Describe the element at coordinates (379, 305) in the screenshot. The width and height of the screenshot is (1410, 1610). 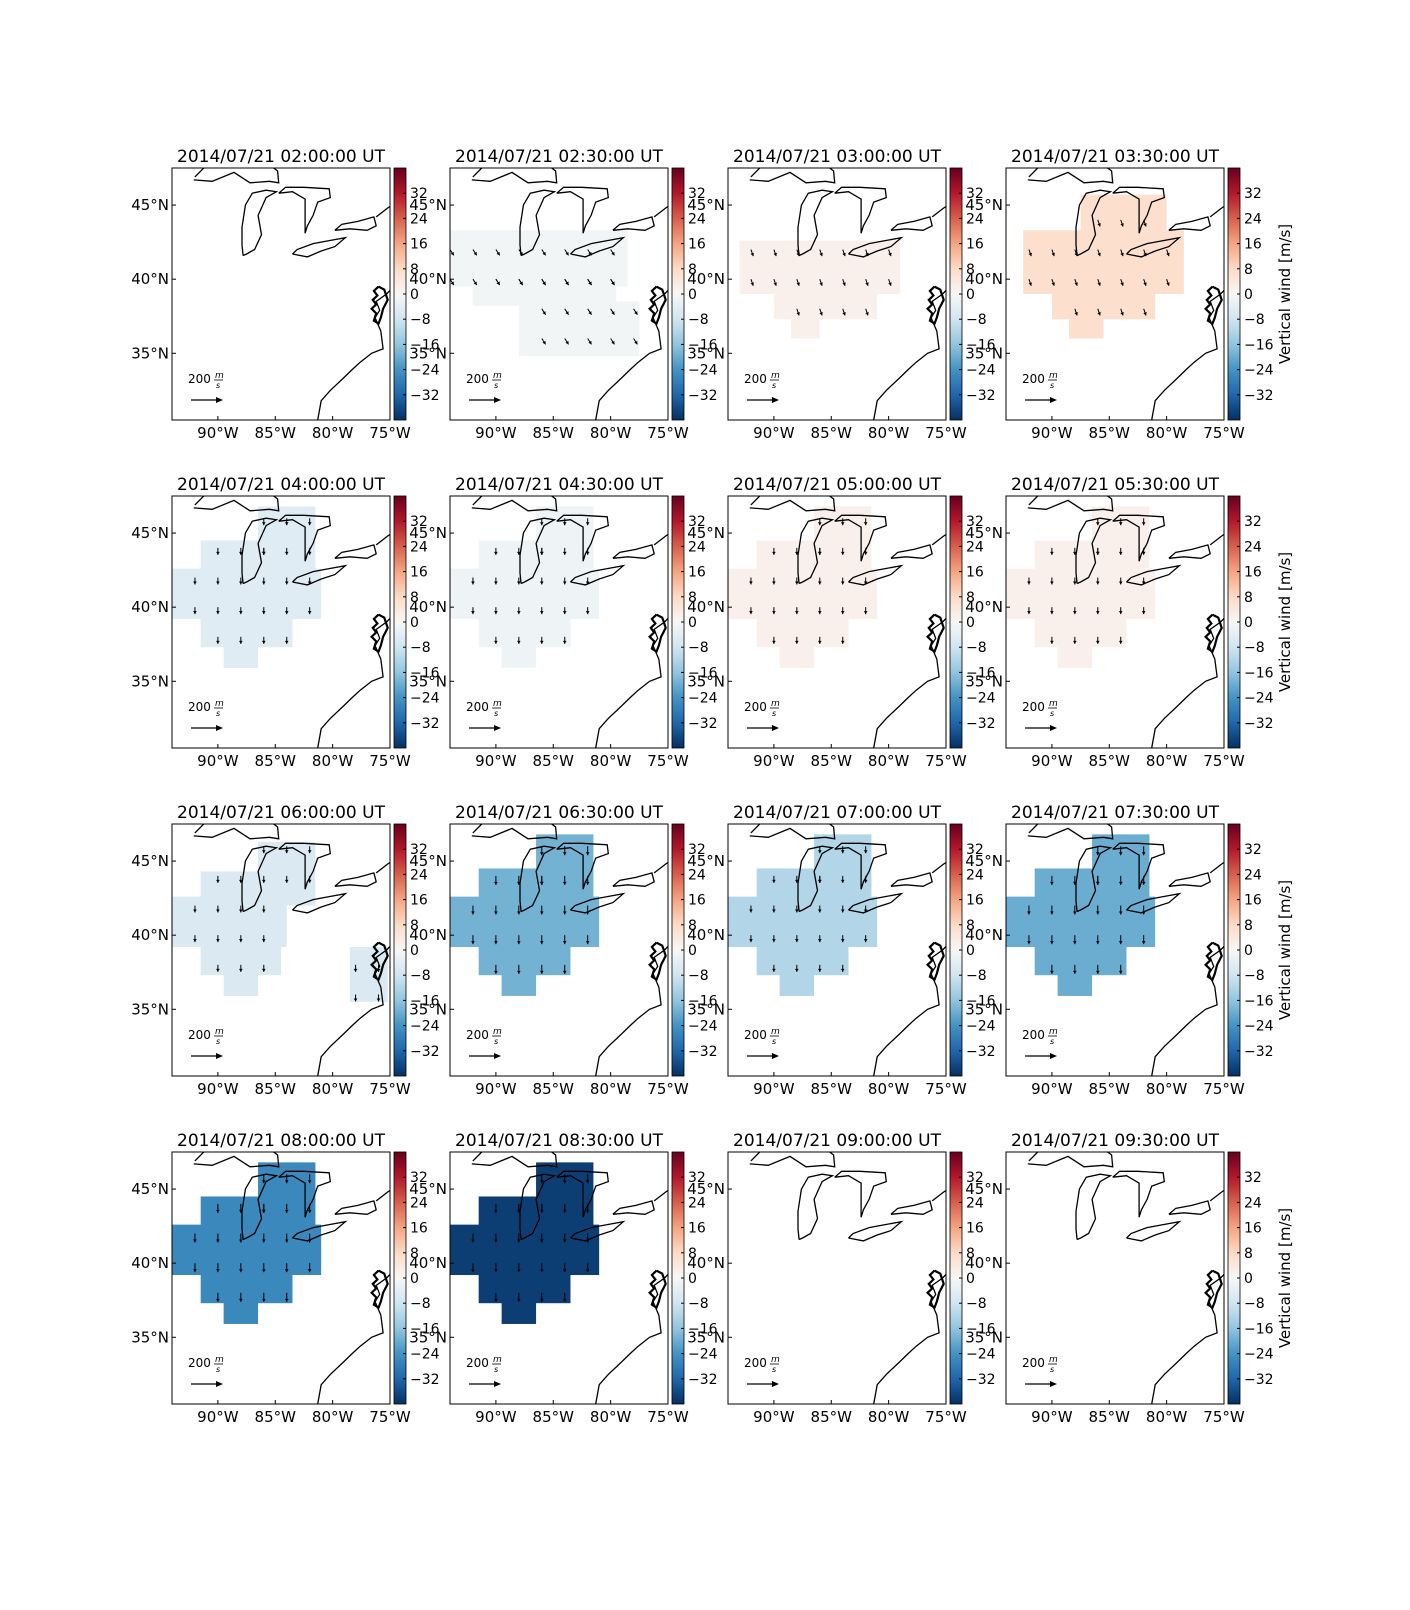
I see `chesapeake-coastline` at that location.